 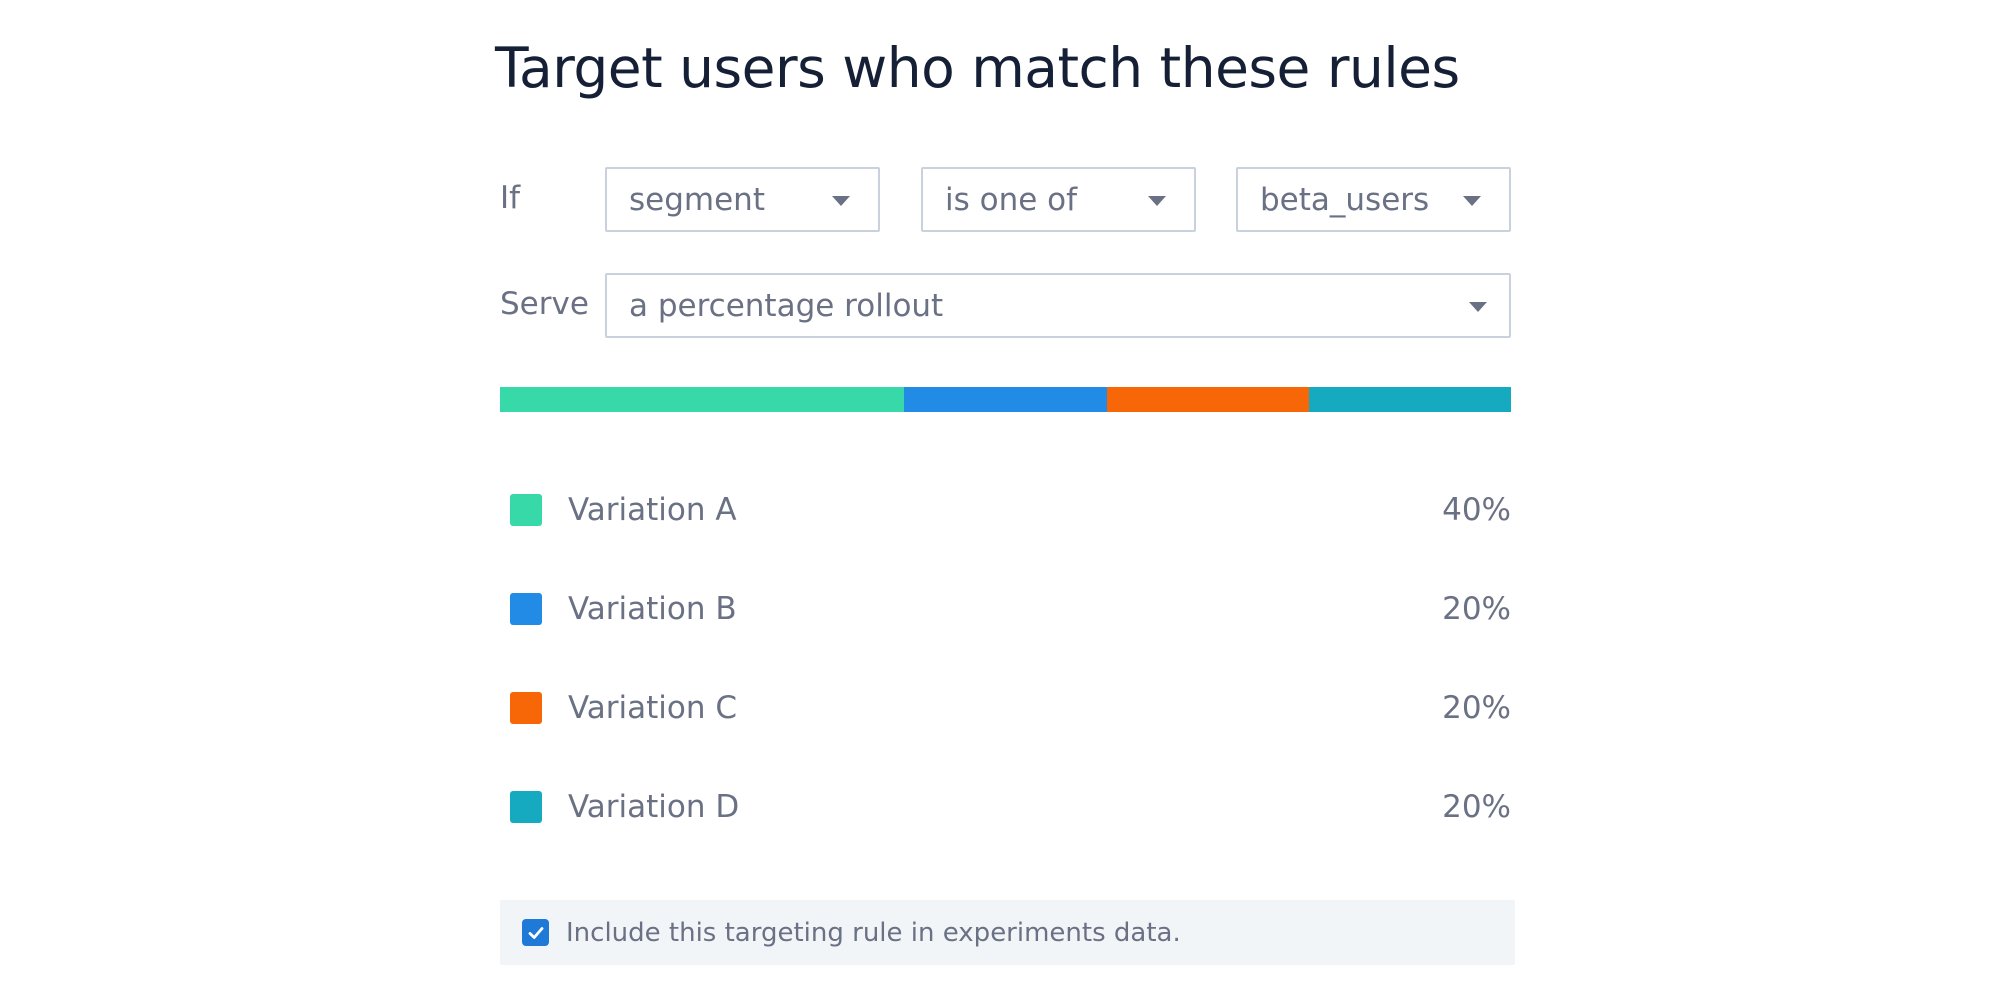 I want to click on rollout-distribution-bar, so click(x=1005, y=399).